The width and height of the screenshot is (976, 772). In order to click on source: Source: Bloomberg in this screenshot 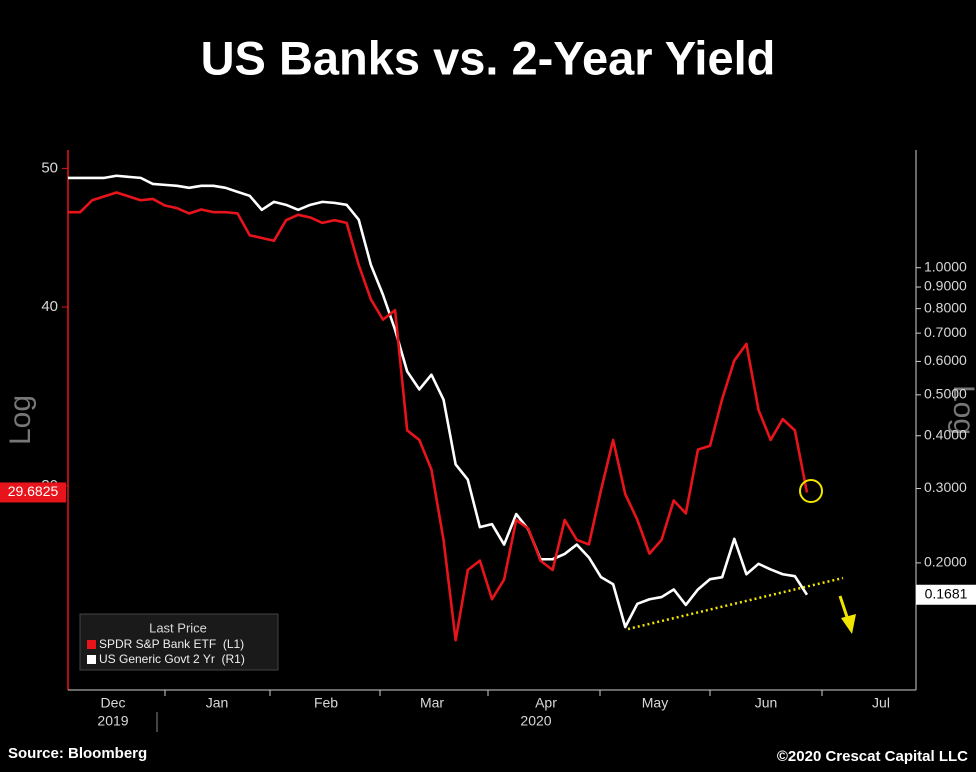, I will do `click(77, 753)`.